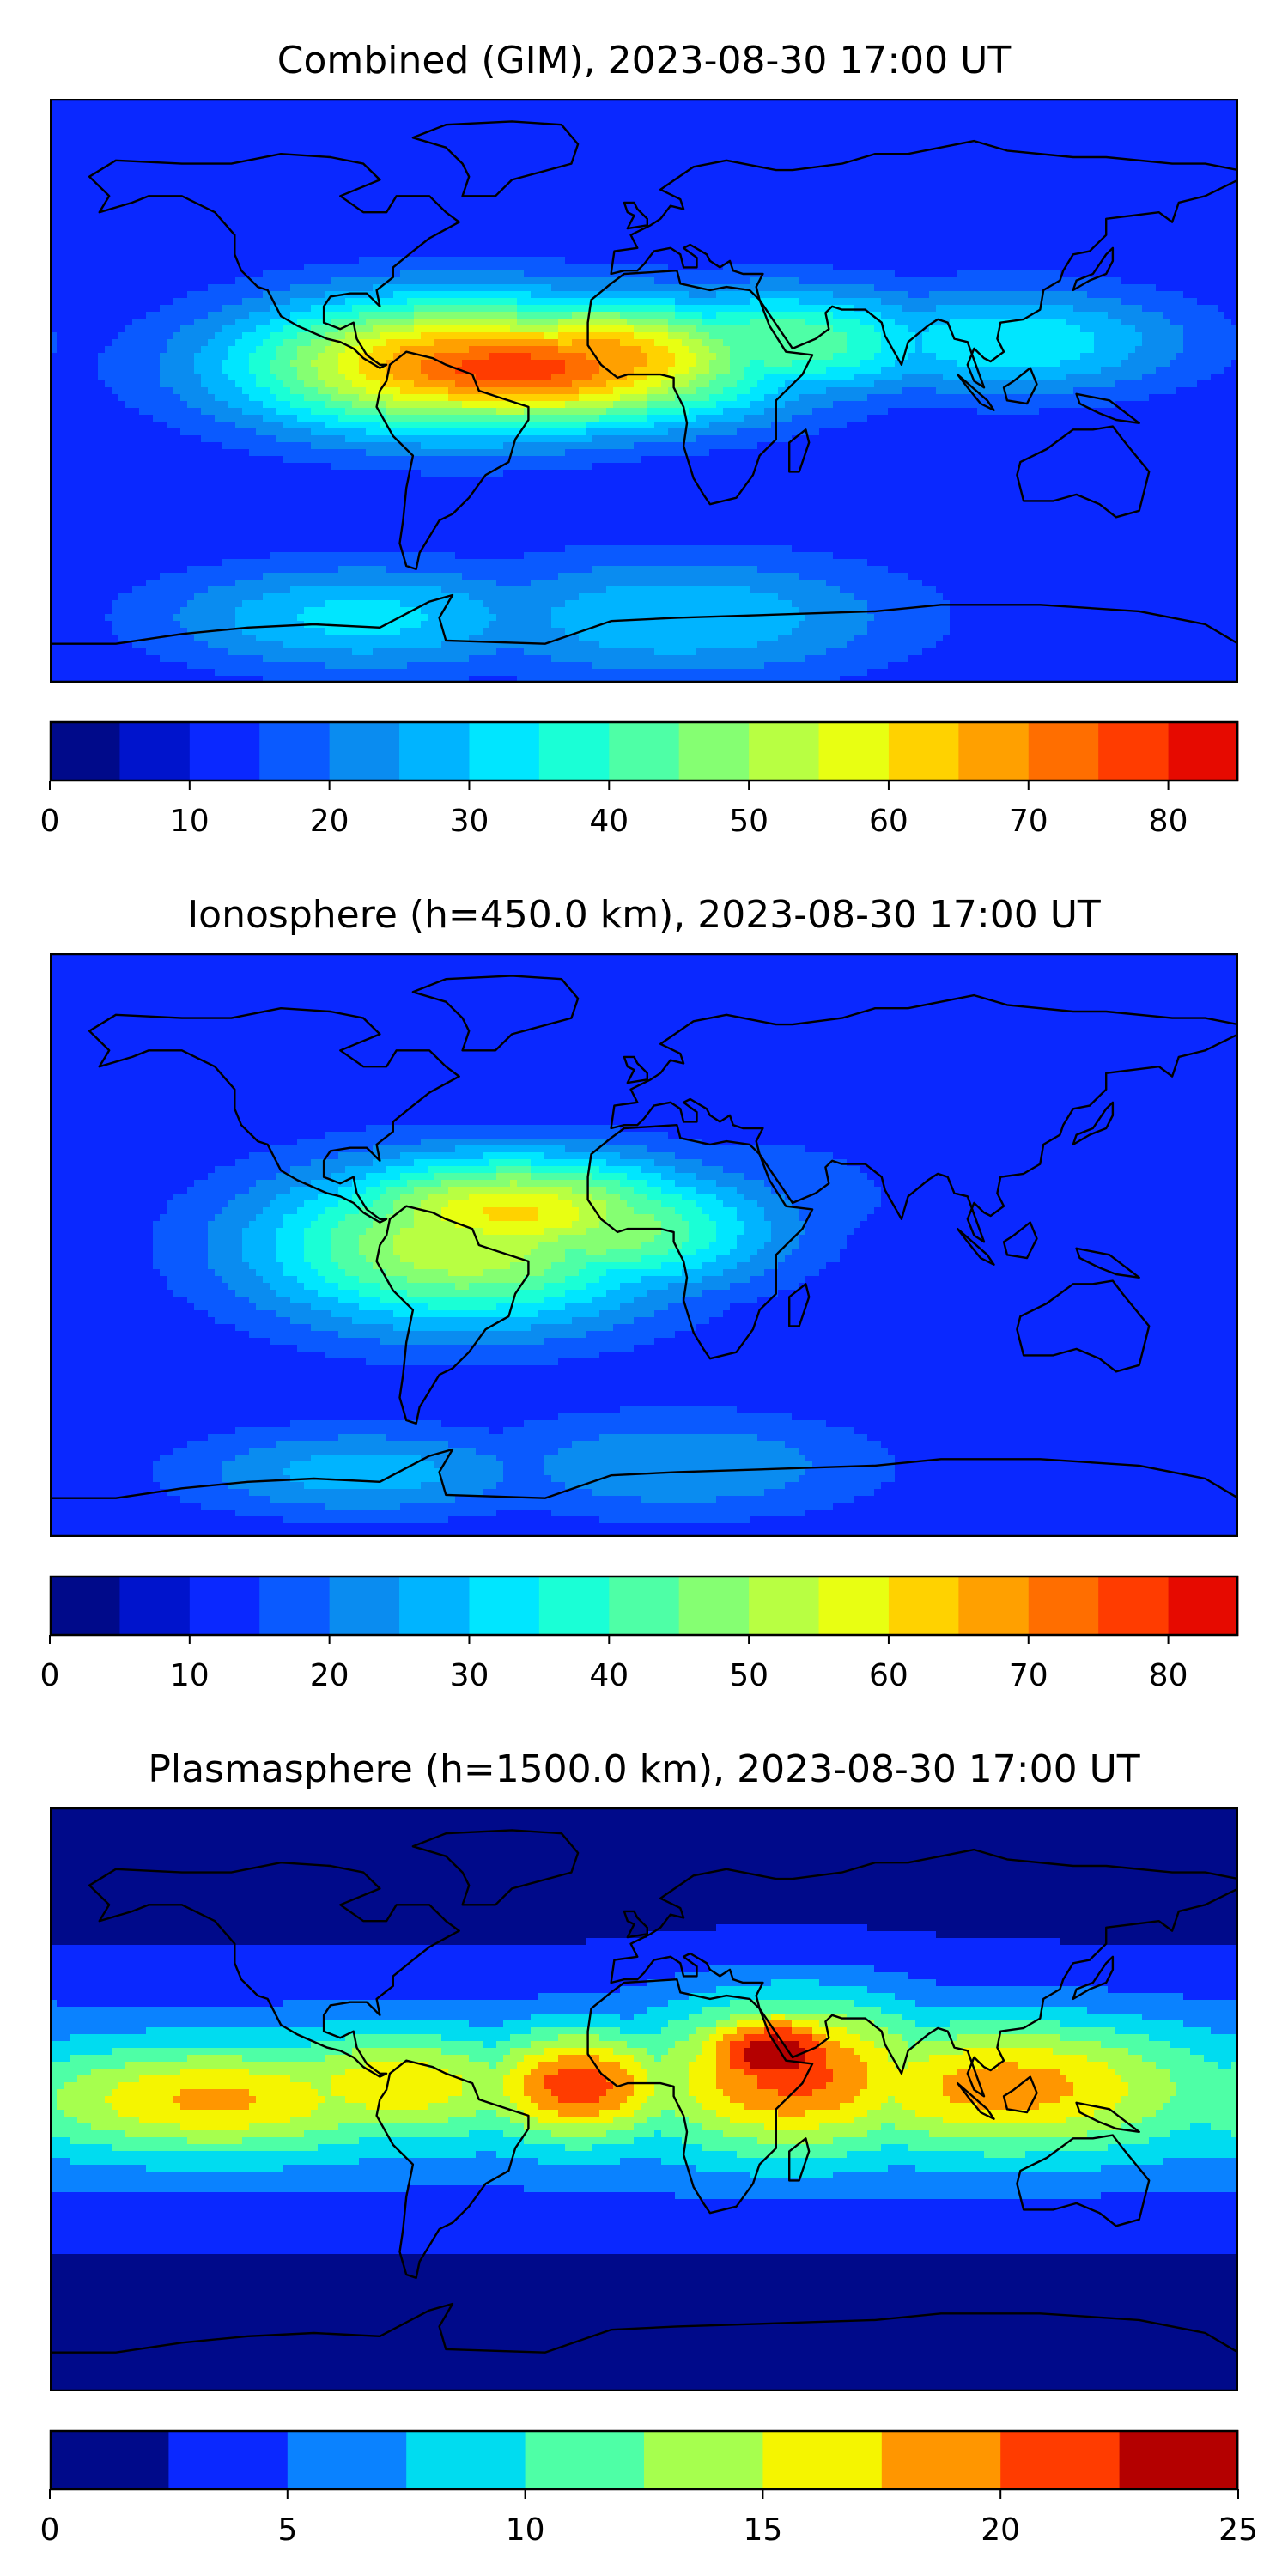  Describe the element at coordinates (762, 2530) in the screenshot. I see `colorbar-tick-label: 15` at that location.